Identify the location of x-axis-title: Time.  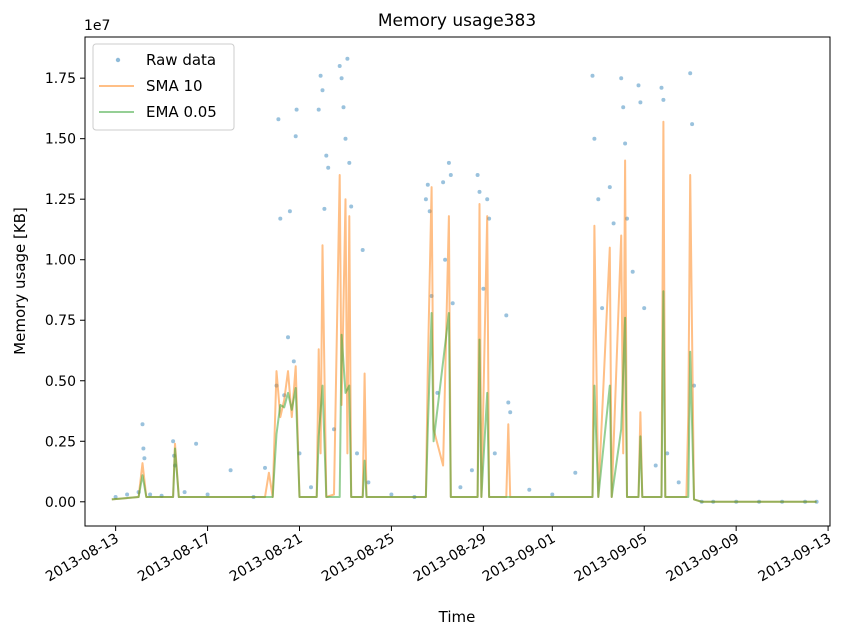
(457, 617).